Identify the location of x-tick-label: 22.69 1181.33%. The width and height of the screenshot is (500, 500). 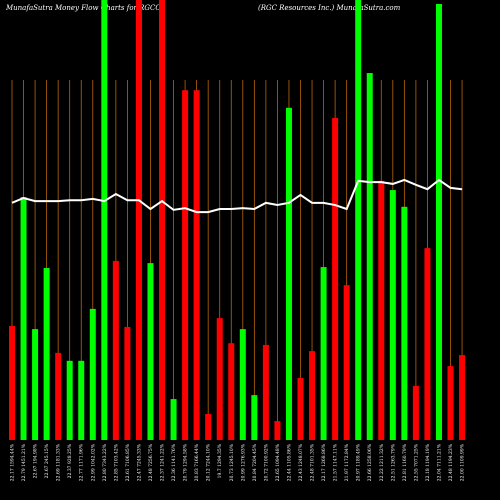
(59, 462).